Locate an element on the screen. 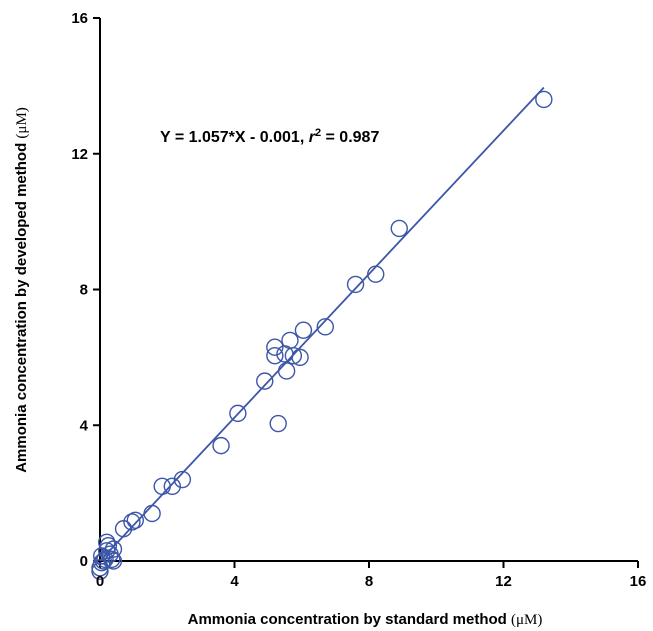 The height and width of the screenshot is (631, 653). x-axis-title-text: Ammonia concentration by standard method is located at coordinates (349, 619).